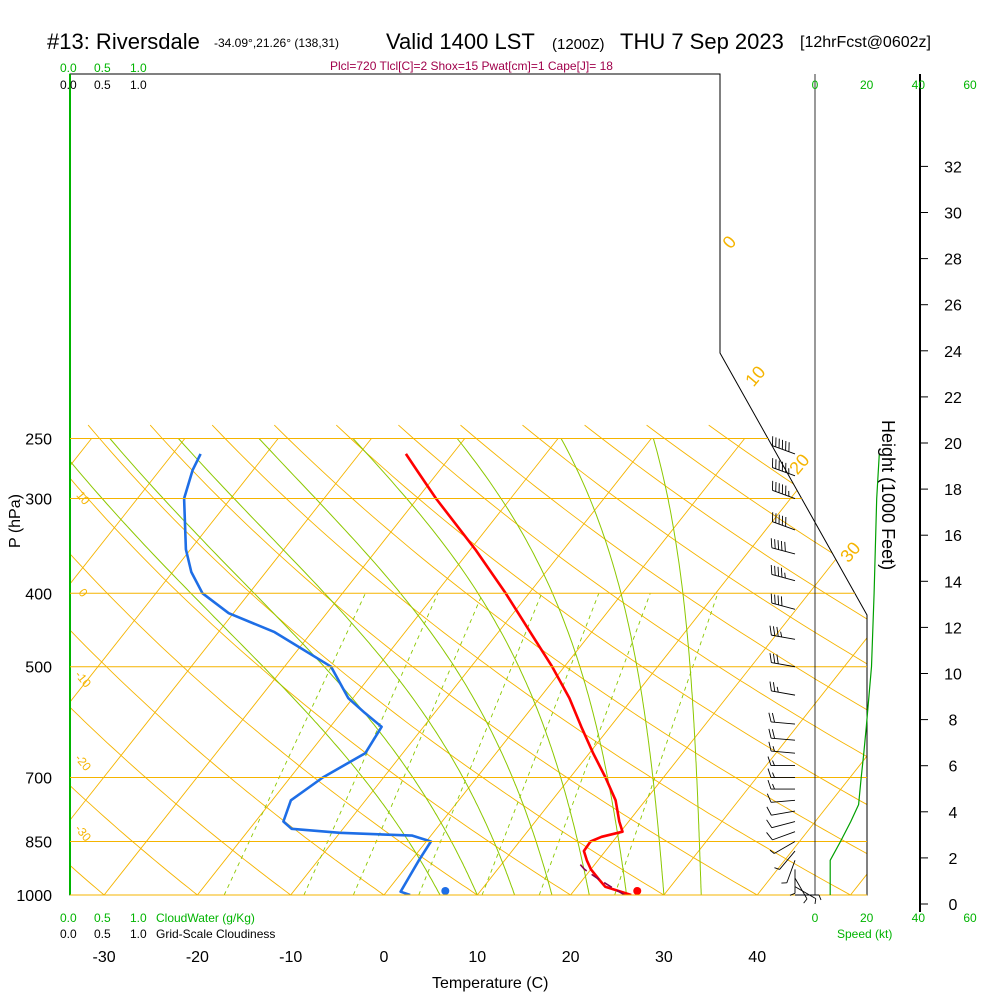 This screenshot has height=1000, width=1000. What do you see at coordinates (865, 42) in the screenshot?
I see `forecast-info: [12hrFcst@0602z]` at bounding box center [865, 42].